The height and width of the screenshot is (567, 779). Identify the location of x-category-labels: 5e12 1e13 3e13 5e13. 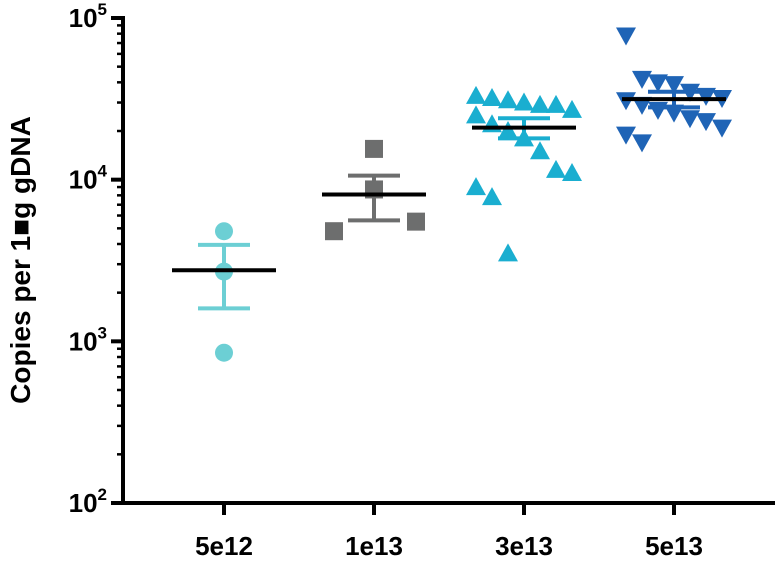
(449, 532).